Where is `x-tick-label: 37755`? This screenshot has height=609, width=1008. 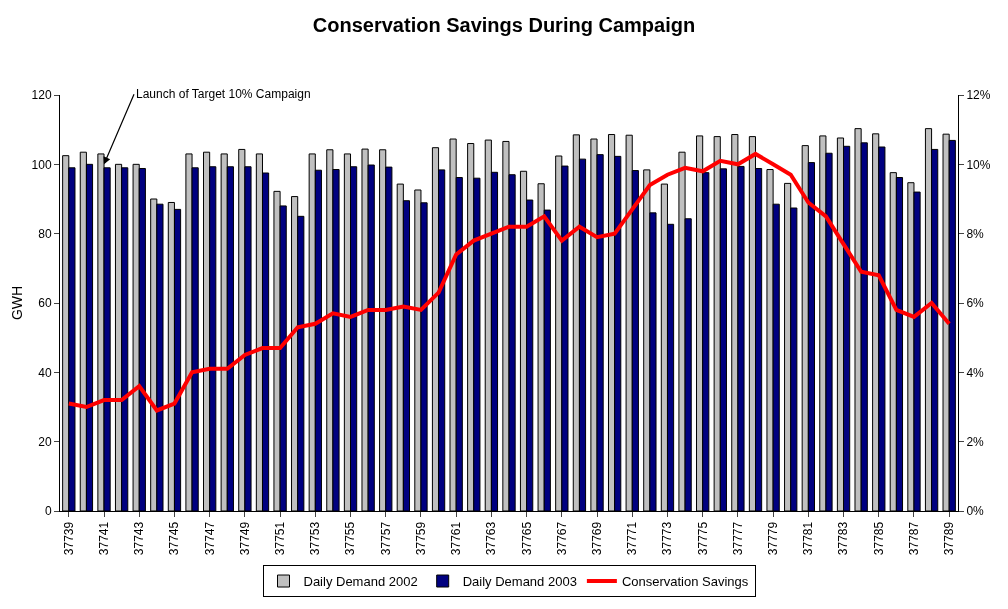
x-tick-label: 37755 is located at coordinates (350, 538).